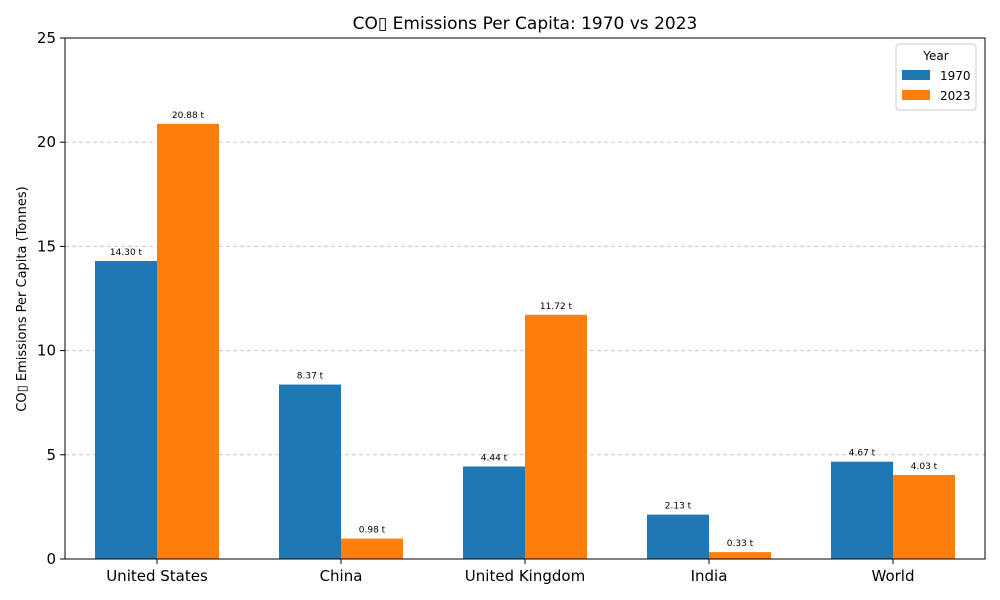 The height and width of the screenshot is (600, 1000). What do you see at coordinates (740, 544) in the screenshot?
I see `bar-data-label: 0.33 t` at bounding box center [740, 544].